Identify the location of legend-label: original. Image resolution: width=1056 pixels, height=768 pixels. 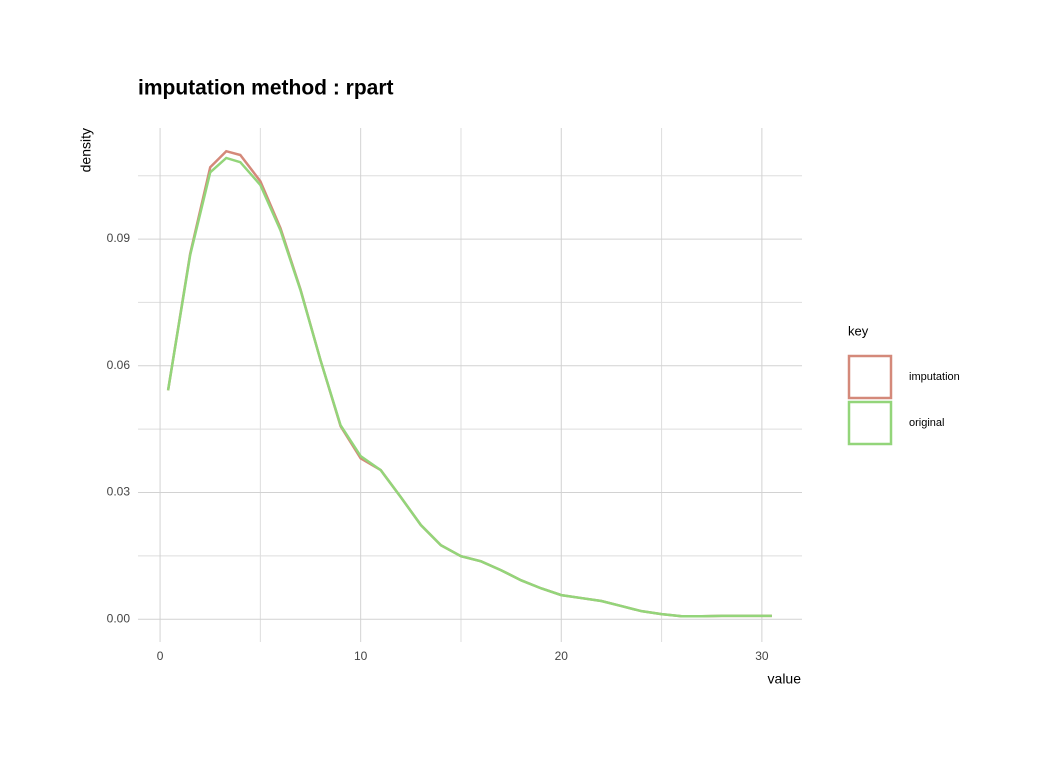
(926, 423).